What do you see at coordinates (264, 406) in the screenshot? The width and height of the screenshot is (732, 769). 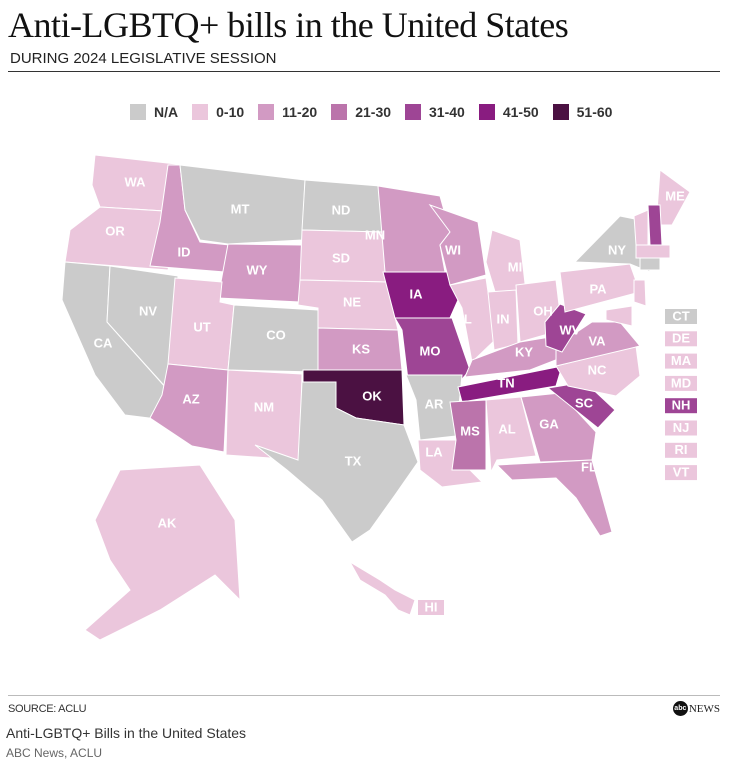 I see `state-label: NM` at bounding box center [264, 406].